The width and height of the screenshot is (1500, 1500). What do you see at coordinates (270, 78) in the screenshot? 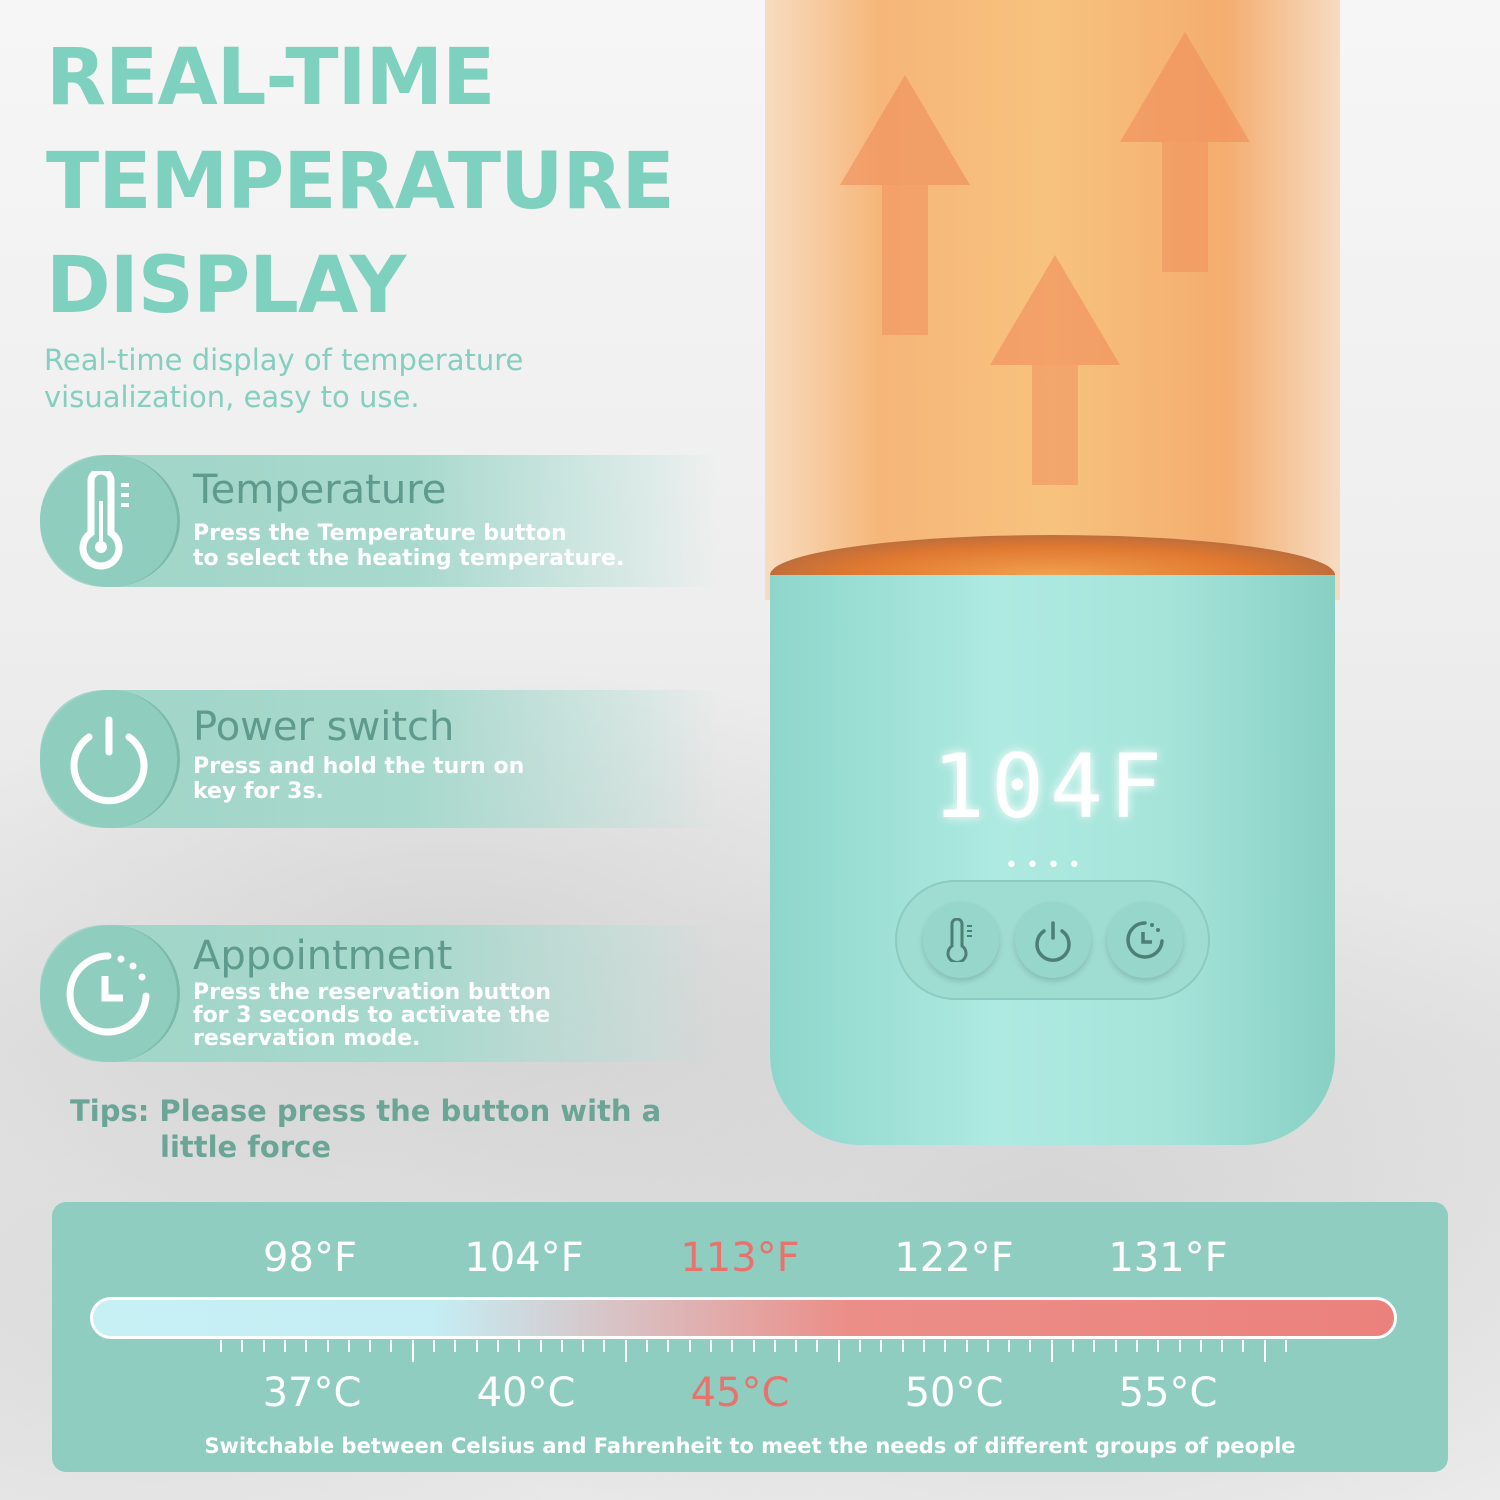
I see `headline-line: REAL-TIME` at bounding box center [270, 78].